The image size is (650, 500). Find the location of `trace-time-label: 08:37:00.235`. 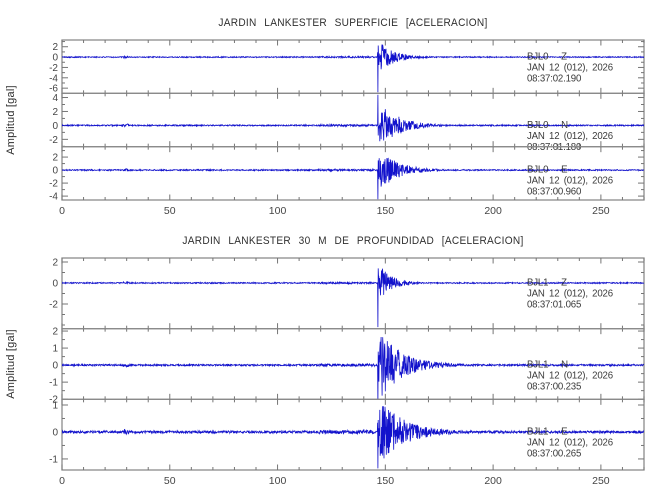

trace-time-label: 08:37:00.235 is located at coordinates (554, 386).